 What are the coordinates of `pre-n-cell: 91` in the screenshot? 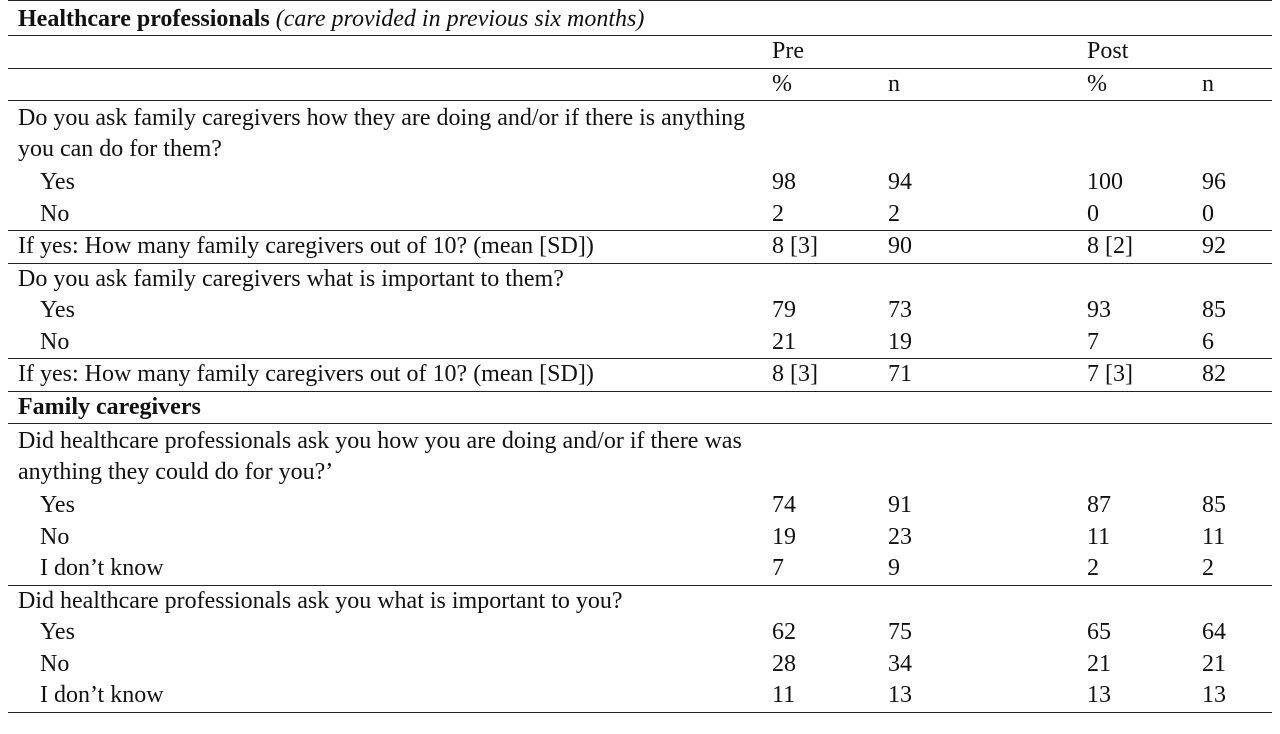 It's located at (900, 505).